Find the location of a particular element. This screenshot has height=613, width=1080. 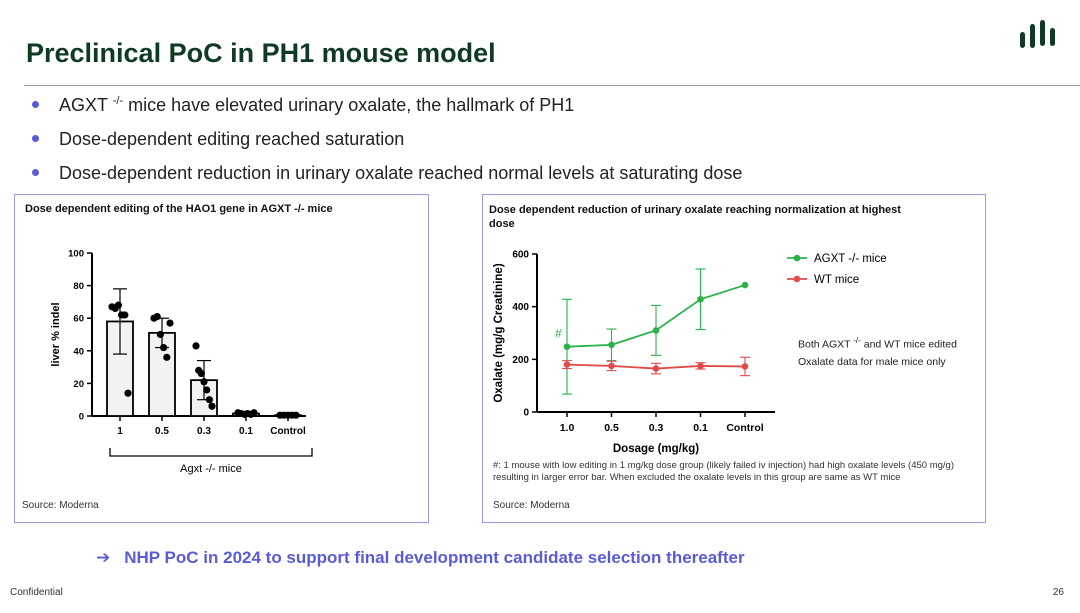

y-axis-label: liver % indel is located at coordinates (56, 334).